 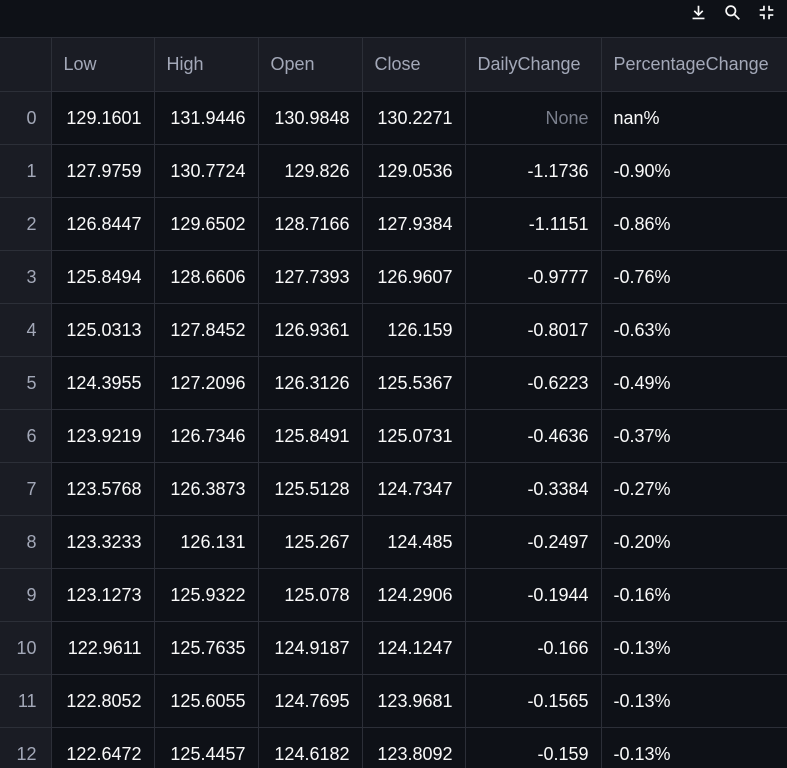 I want to click on cell-percentagechange: -0.86%, so click(x=694, y=224).